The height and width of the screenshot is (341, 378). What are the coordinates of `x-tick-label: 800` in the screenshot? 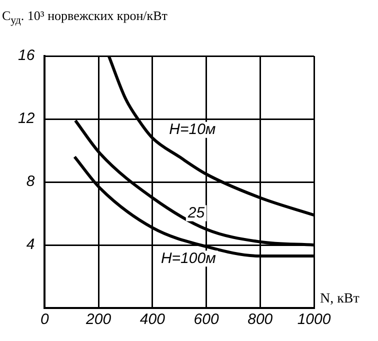 It's located at (261, 319).